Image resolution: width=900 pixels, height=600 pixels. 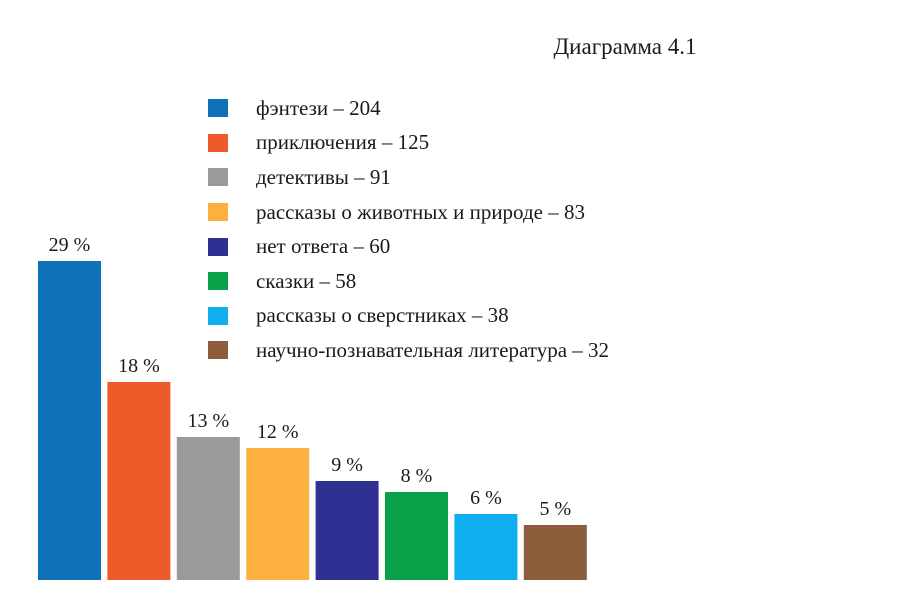 I want to click on bar-data-label-7: 6 %, so click(x=486, y=498).